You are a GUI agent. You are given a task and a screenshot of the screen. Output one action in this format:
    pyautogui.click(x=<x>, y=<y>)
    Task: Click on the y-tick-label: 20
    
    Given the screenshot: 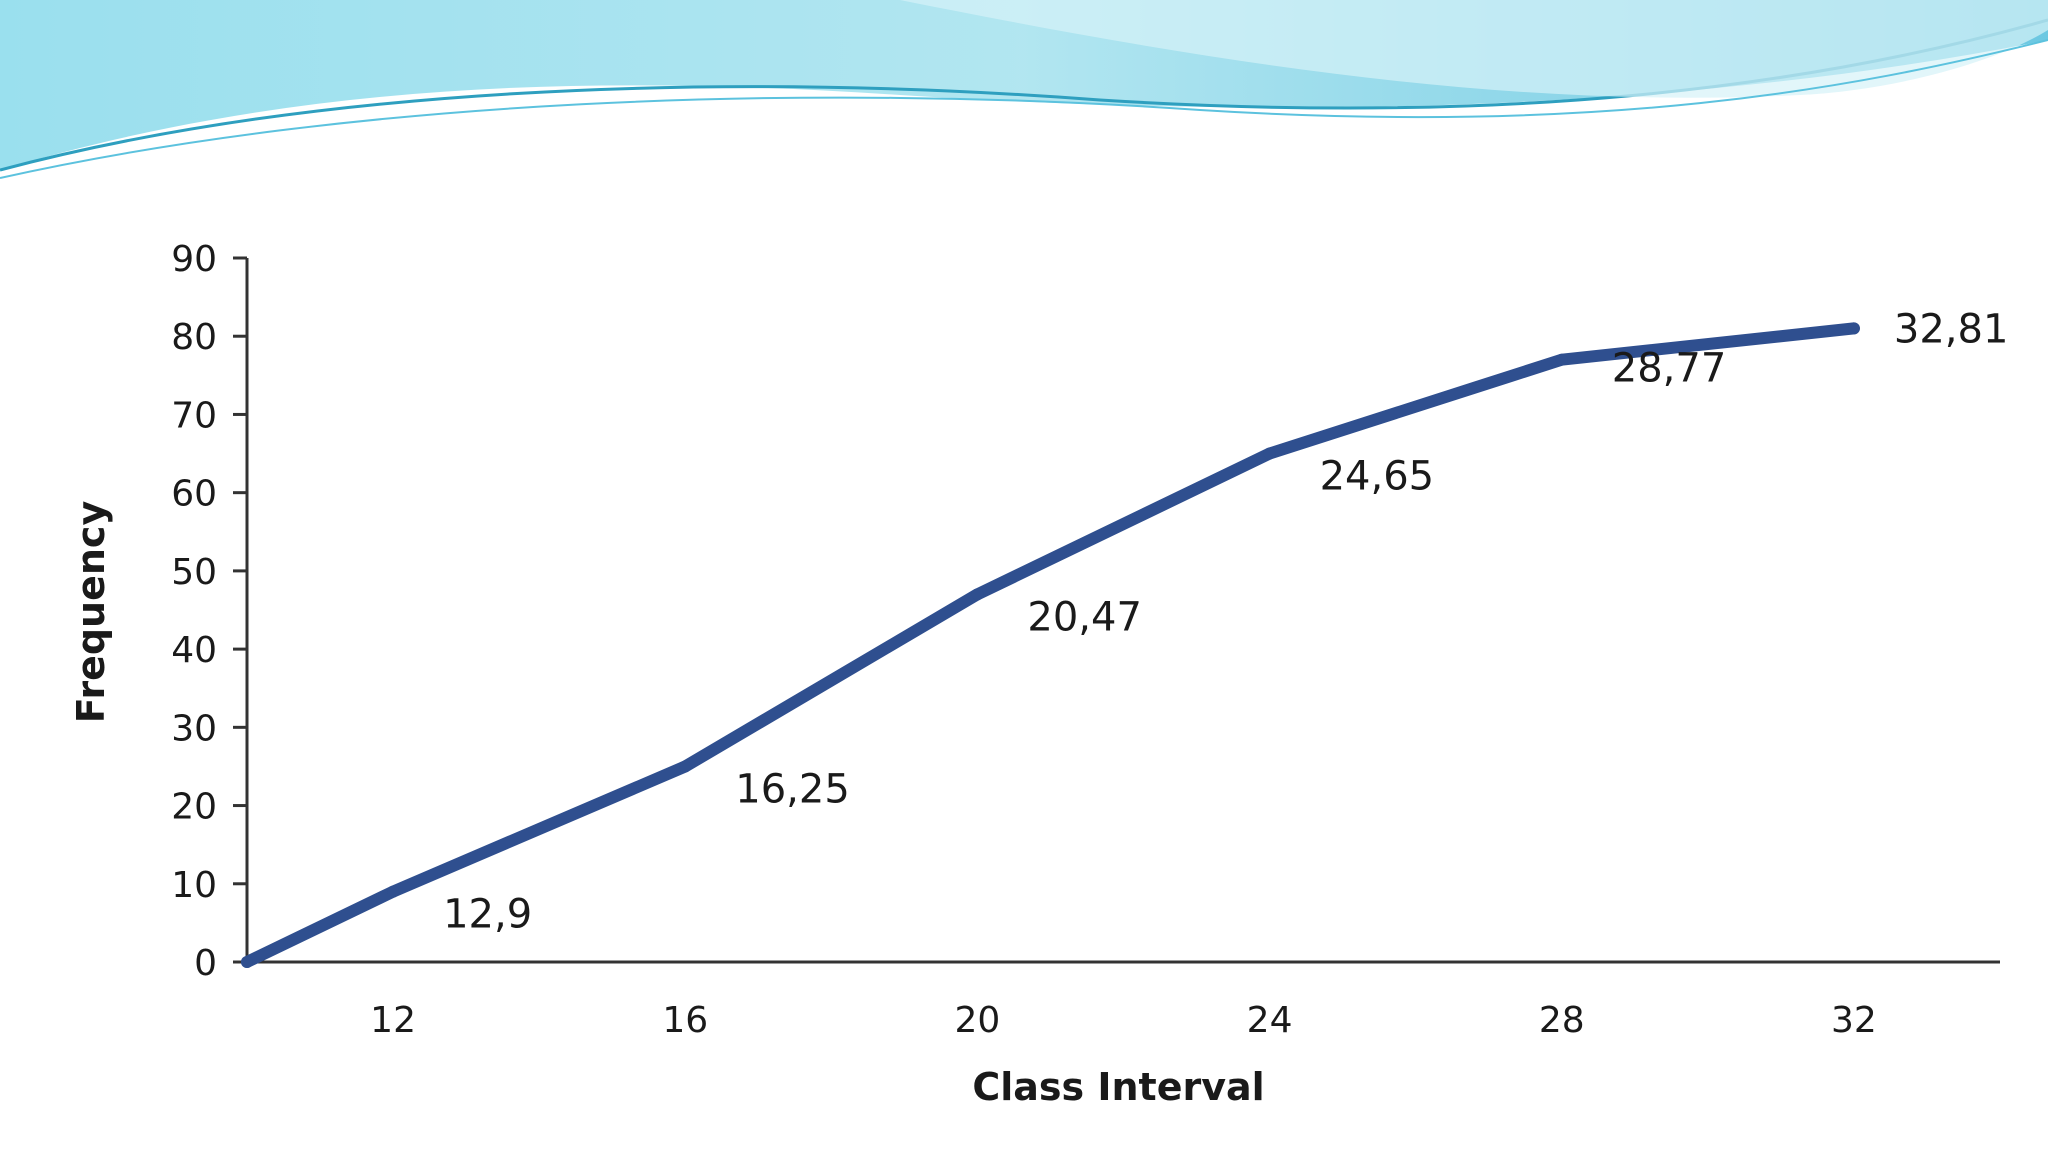 What is the action you would take?
    pyautogui.click(x=194, y=807)
    